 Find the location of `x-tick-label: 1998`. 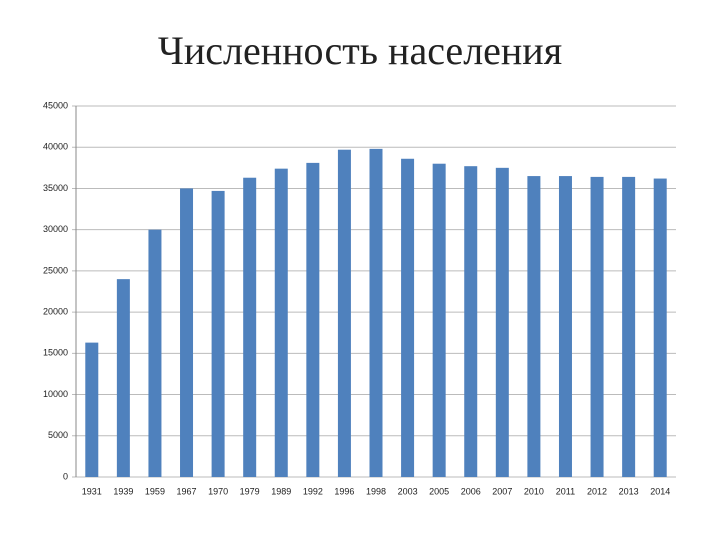

x-tick-label: 1998 is located at coordinates (376, 491).